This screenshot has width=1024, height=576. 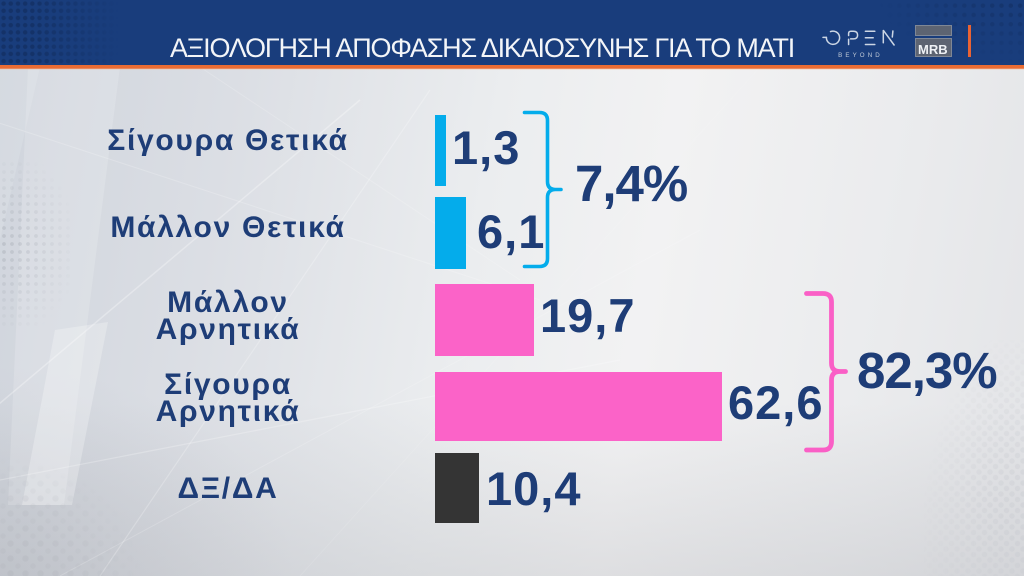 I want to click on svg-text: BEYOND, so click(x=860, y=55).